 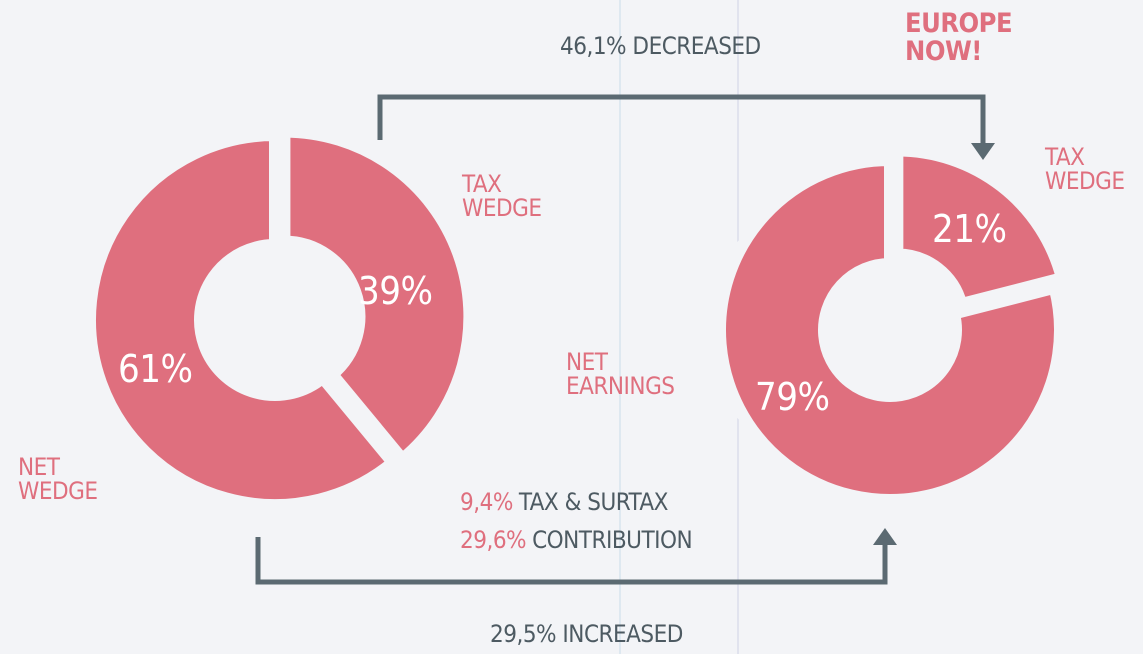 What do you see at coordinates (486, 502) in the screenshot?
I see `note-value: 9,4%` at bounding box center [486, 502].